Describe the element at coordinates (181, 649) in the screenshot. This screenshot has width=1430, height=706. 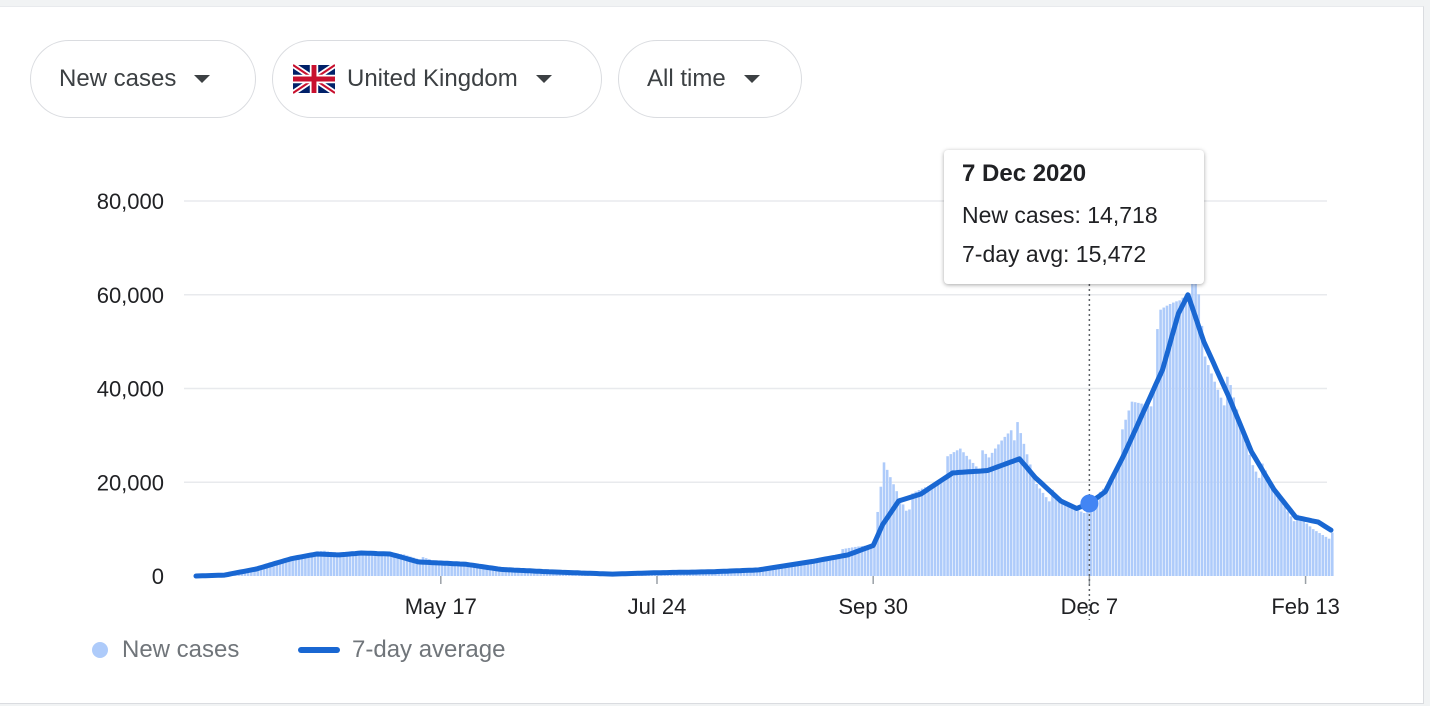
I see `legend-new-cases-label: New cases` at that location.